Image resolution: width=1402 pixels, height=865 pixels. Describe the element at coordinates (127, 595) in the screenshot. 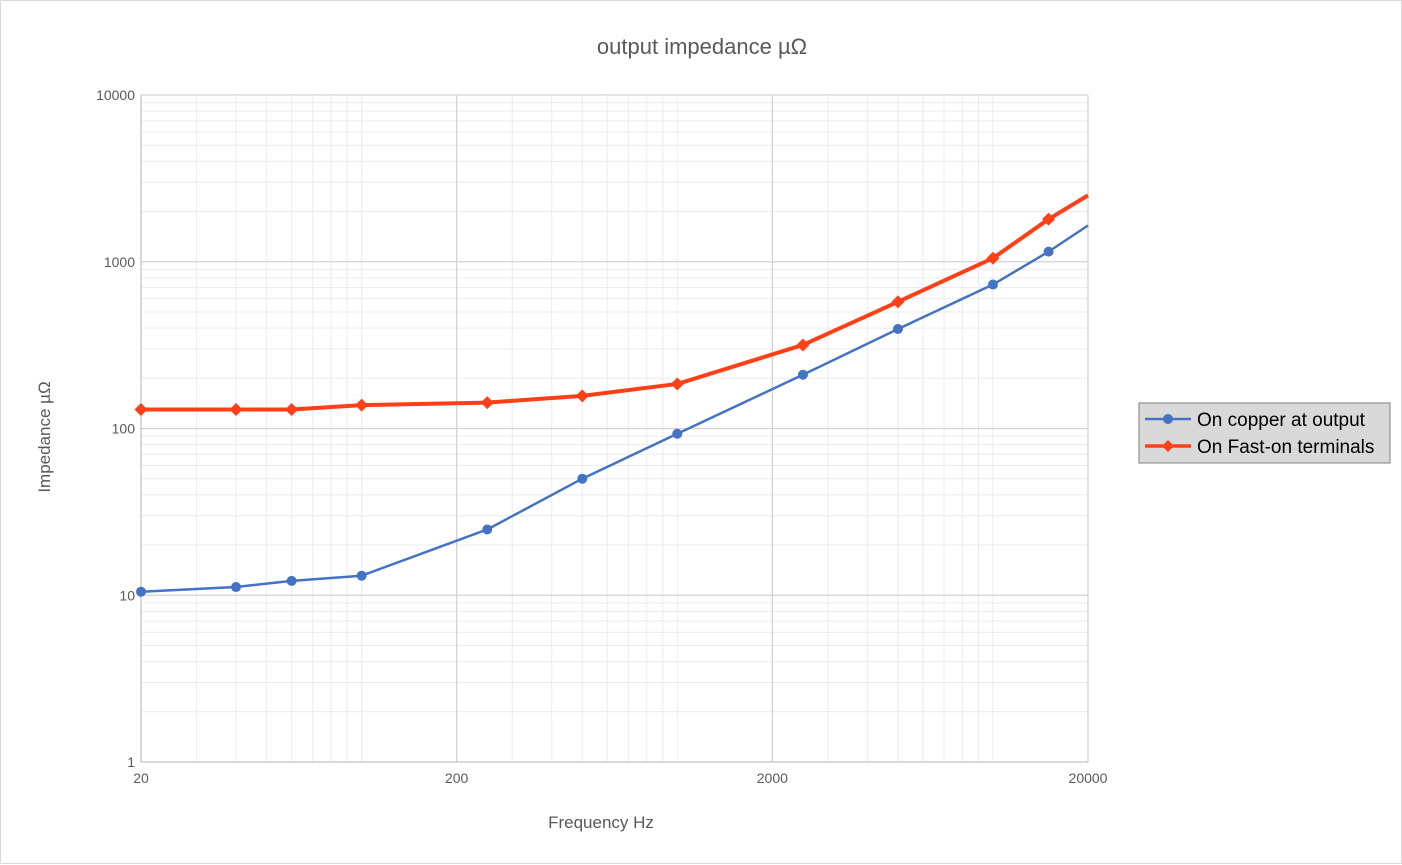

I see `y-tick-label: 10` at that location.